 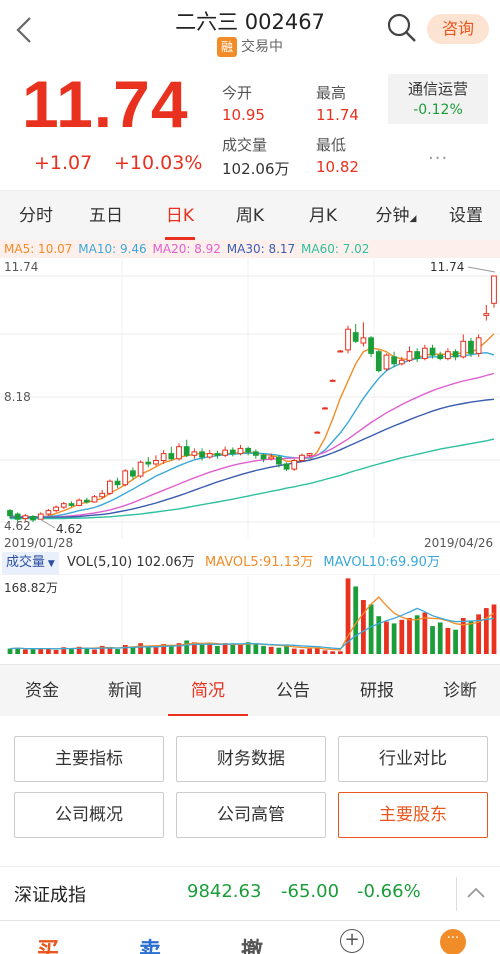 What do you see at coordinates (227, 47) in the screenshot?
I see `margin-badge: 融` at bounding box center [227, 47].